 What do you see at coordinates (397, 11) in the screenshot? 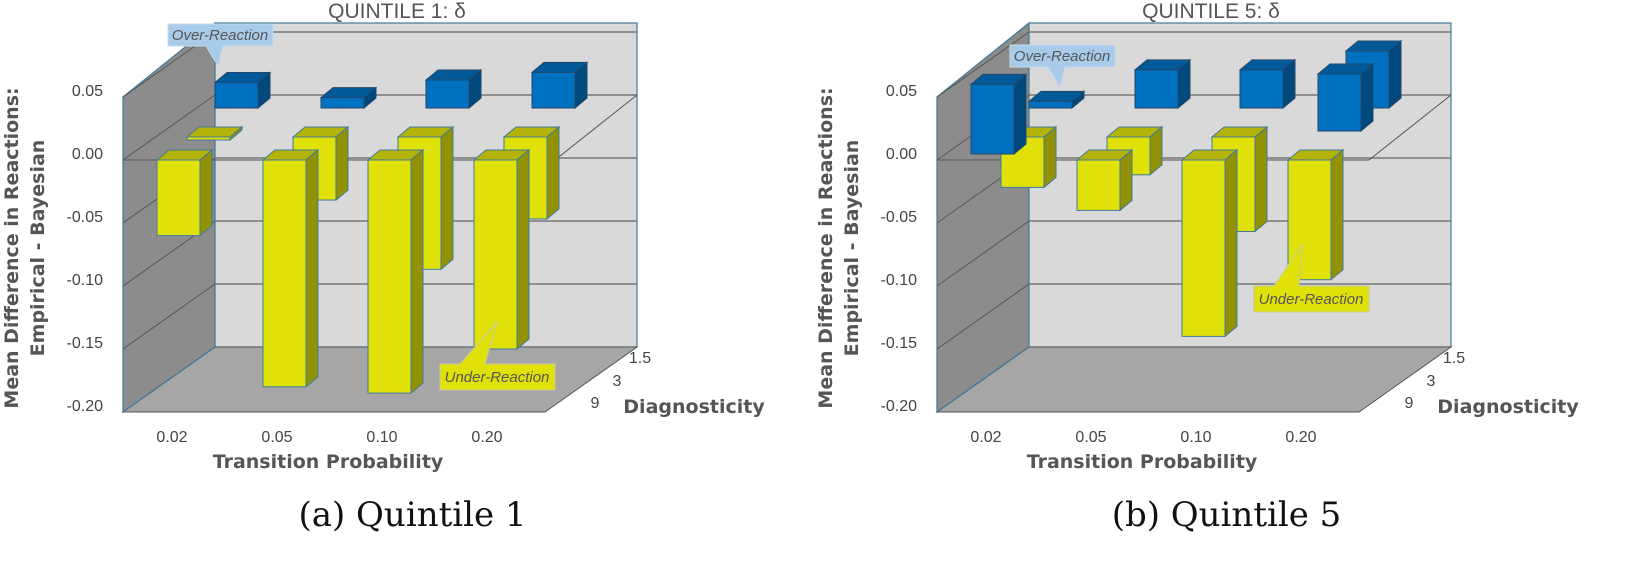
I see `chart-title: QUINTILE 1: δ` at bounding box center [397, 11].